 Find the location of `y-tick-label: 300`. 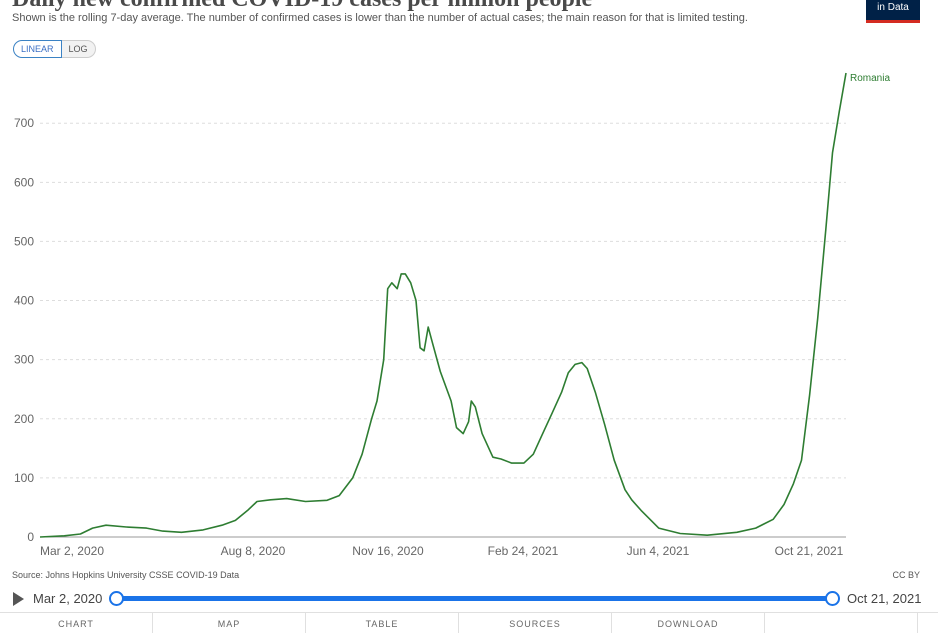

y-tick-label: 300 is located at coordinates (24, 360).